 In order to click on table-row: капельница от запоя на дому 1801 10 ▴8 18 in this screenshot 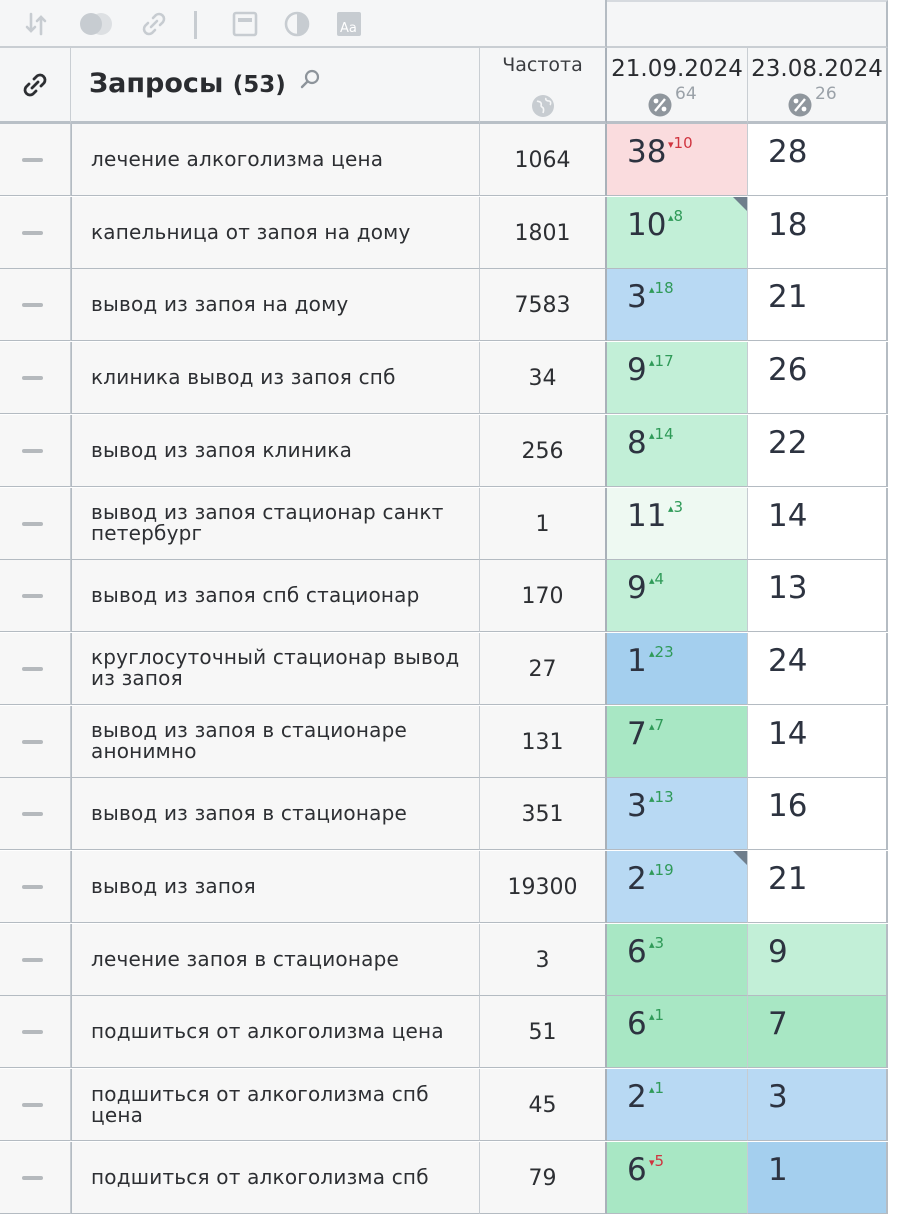, I will do `click(444, 233)`.